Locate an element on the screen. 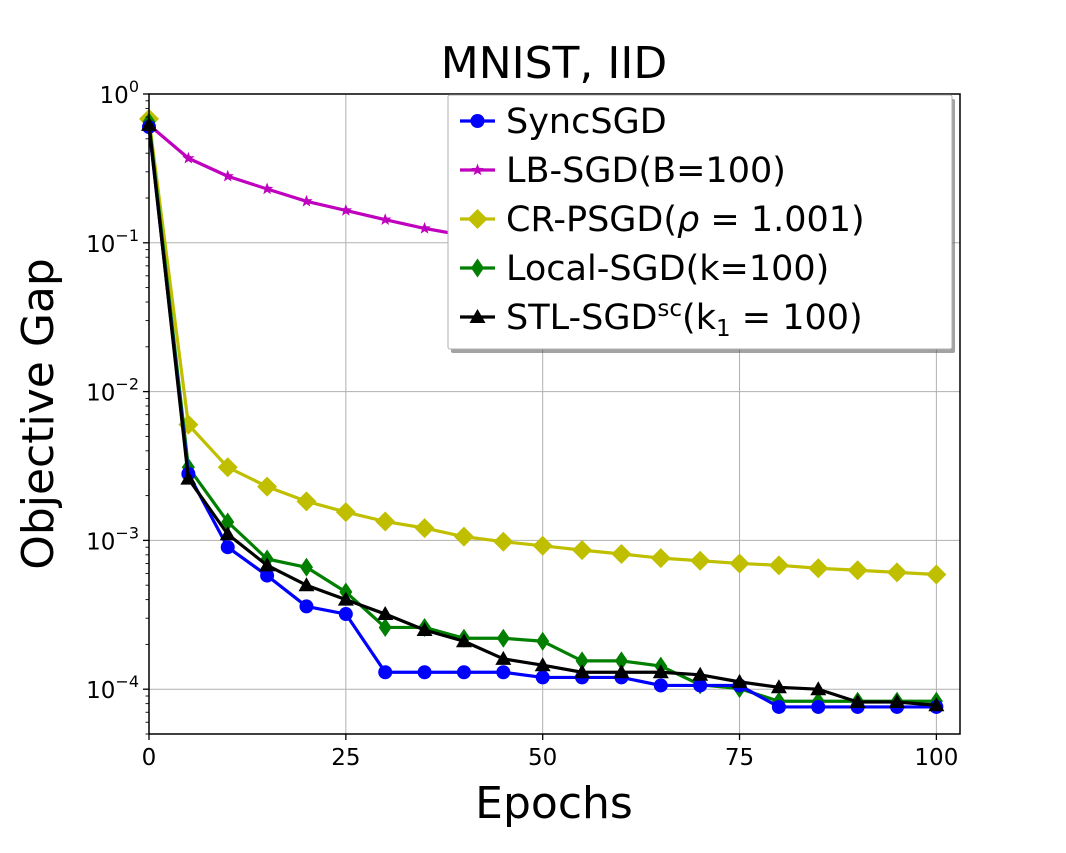 The image size is (1066, 853). x-tick-label: 100 is located at coordinates (936, 758).